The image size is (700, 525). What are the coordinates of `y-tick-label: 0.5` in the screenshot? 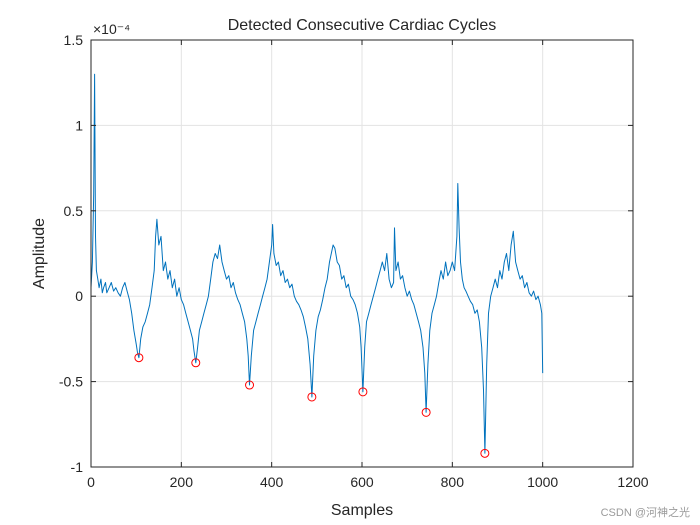 It's located at (74, 211).